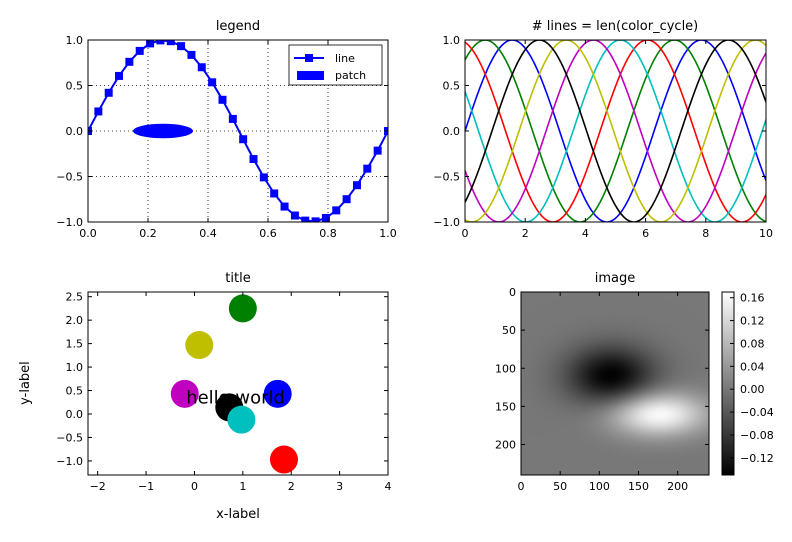 This screenshot has height=542, width=792. Describe the element at coordinates (752, 366) in the screenshot. I see `colorbar-tick-label: 0.04` at that location.